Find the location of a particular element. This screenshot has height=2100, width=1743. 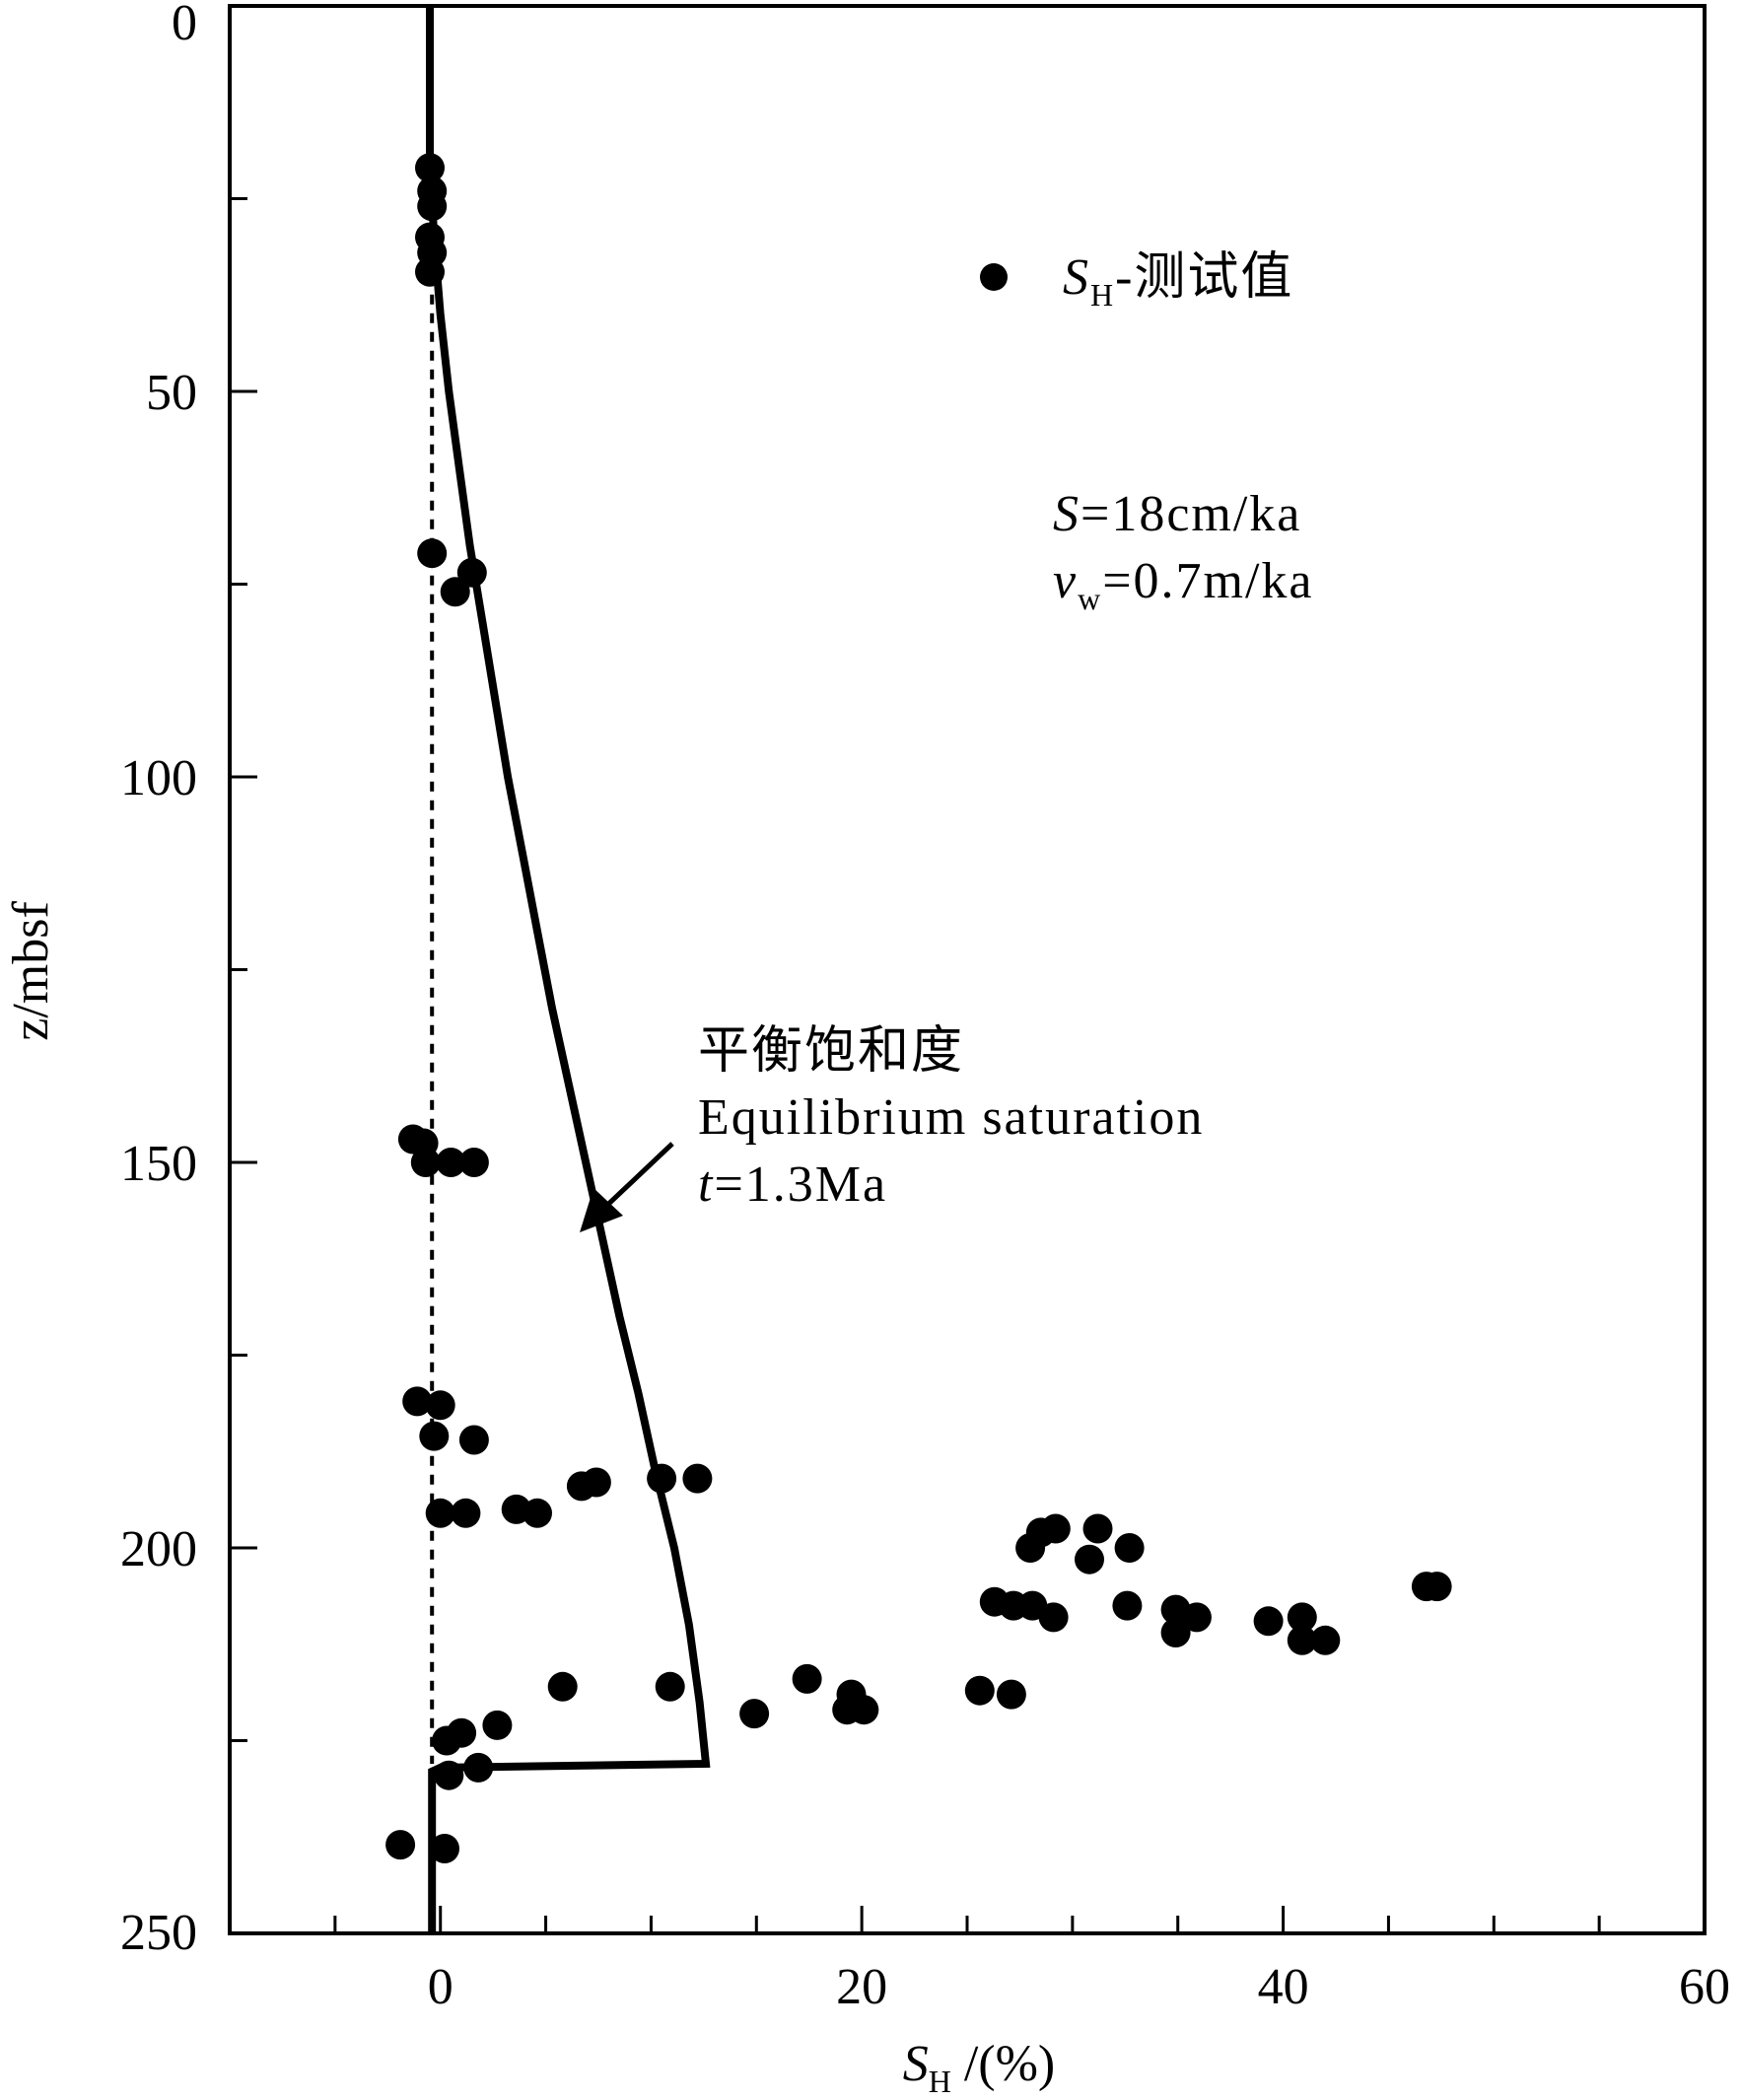

legend-label: SH-测试值 is located at coordinates (1178, 281).